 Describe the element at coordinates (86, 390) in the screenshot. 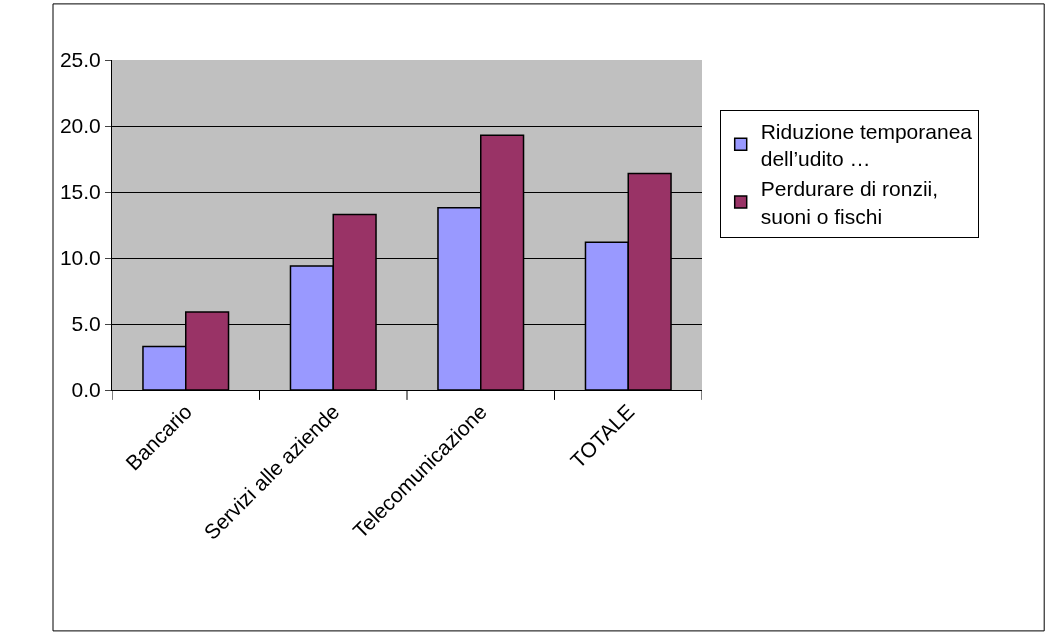

I see `y-tick-label: 0.0` at that location.